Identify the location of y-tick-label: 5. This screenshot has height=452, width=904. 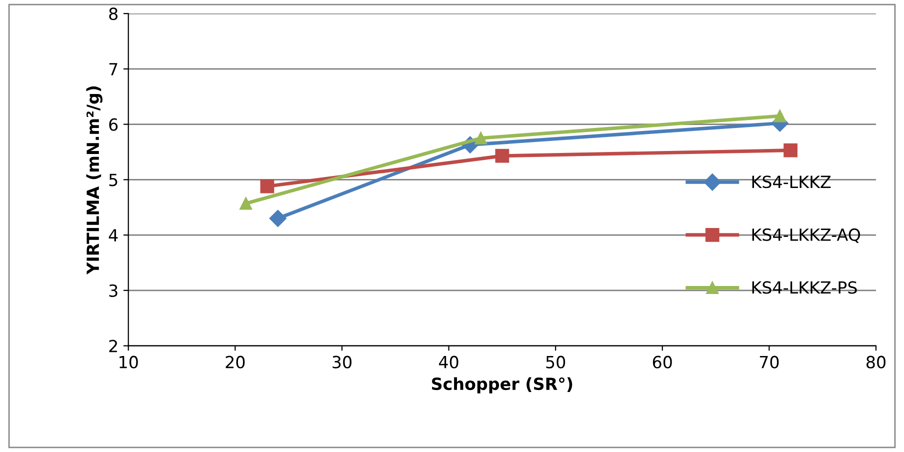
(113, 180).